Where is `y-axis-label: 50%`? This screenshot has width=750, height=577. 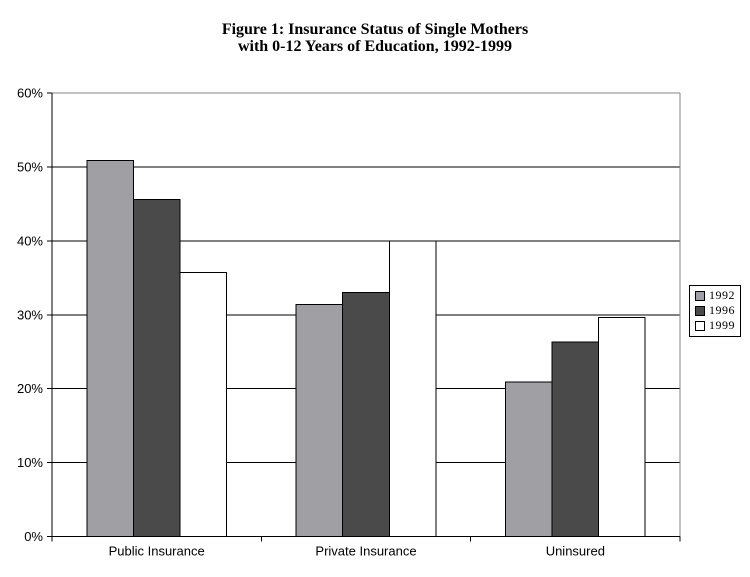 y-axis-label: 50% is located at coordinates (30, 166).